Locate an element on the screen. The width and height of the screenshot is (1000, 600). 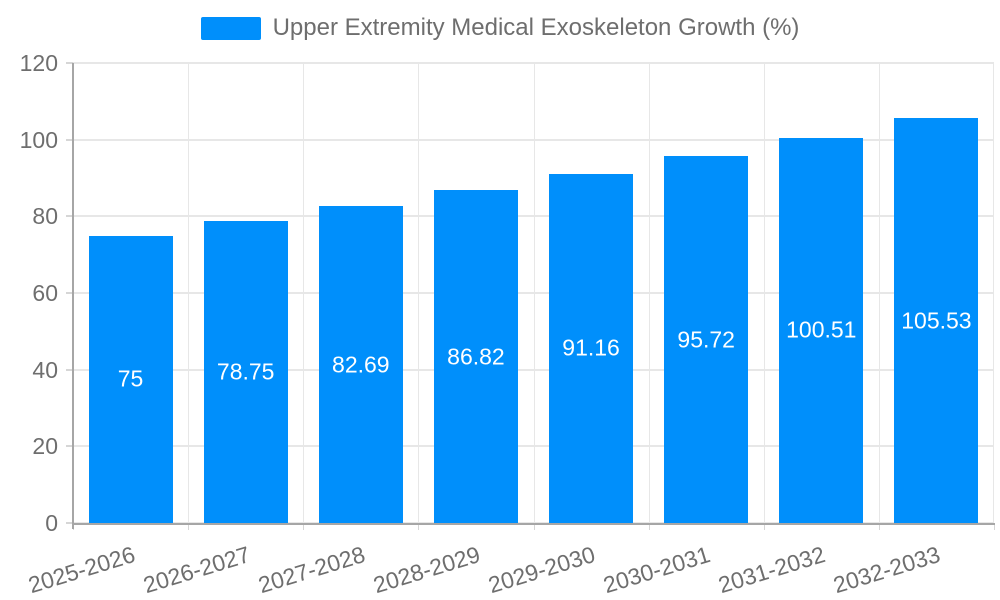
legend-swatch-icon is located at coordinates (230, 28).